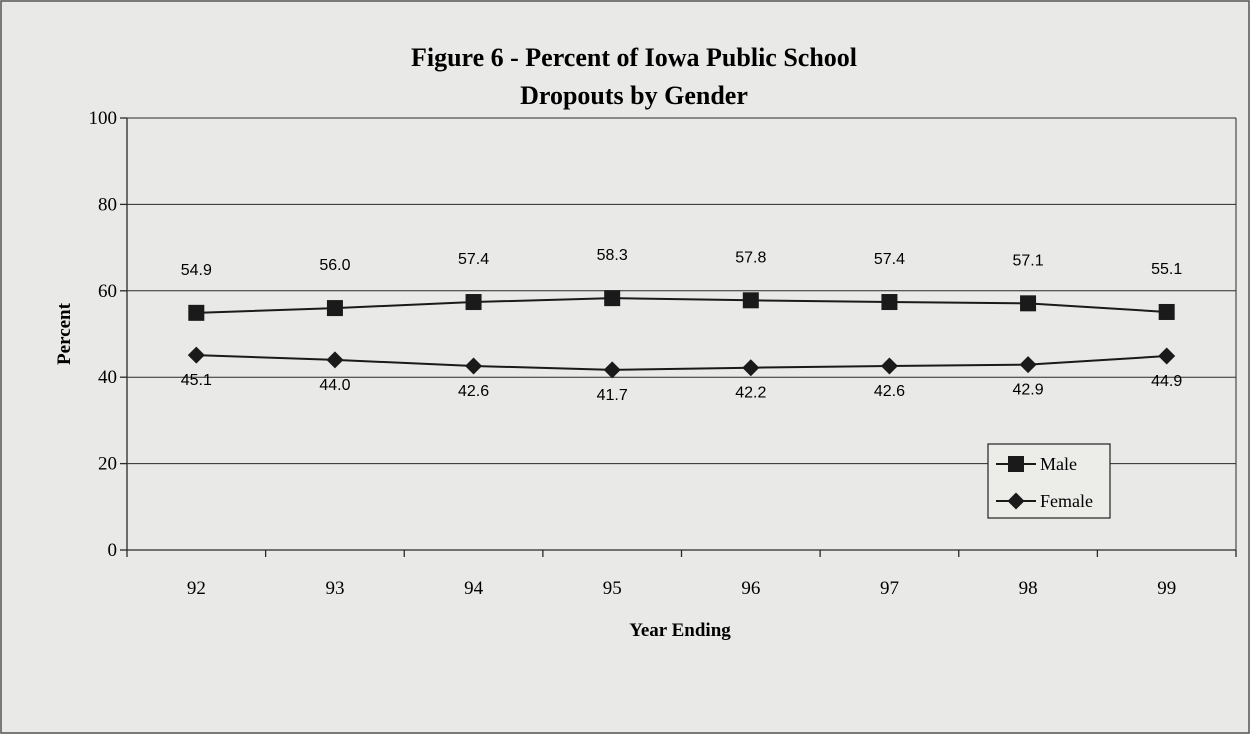 This screenshot has width=1250, height=734. What do you see at coordinates (196, 270) in the screenshot?
I see `male-data-label-92: 54.9` at bounding box center [196, 270].